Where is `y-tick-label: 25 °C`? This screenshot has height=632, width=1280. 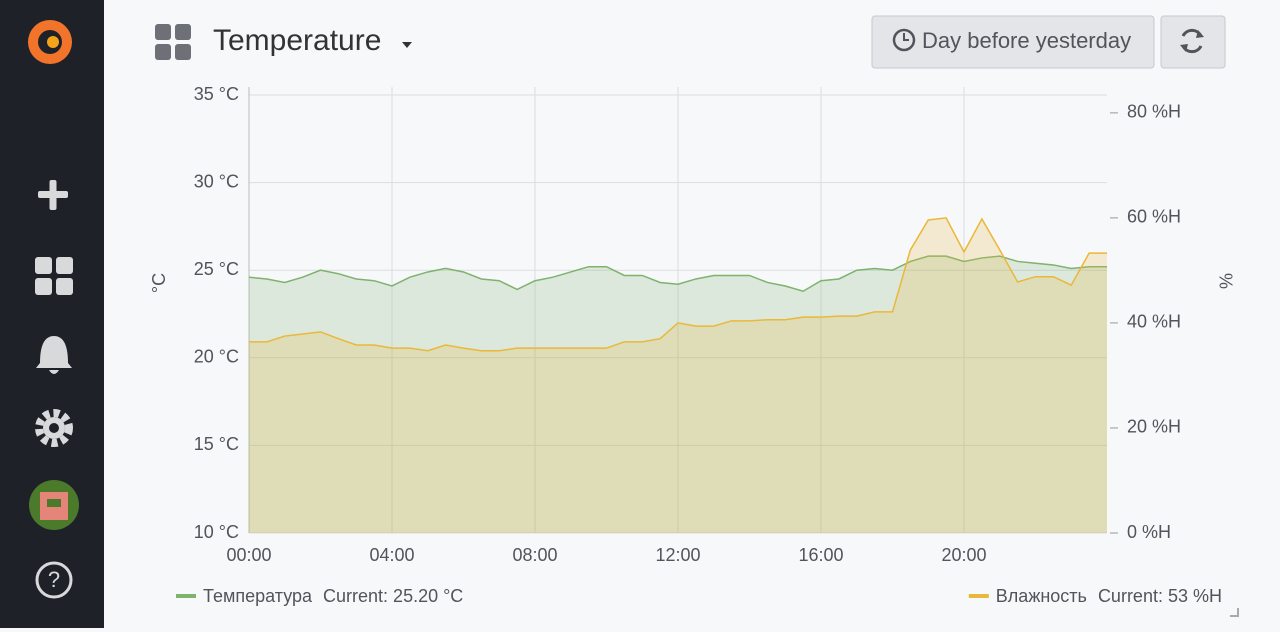
y-tick-label: 25 °C is located at coordinates (216, 269).